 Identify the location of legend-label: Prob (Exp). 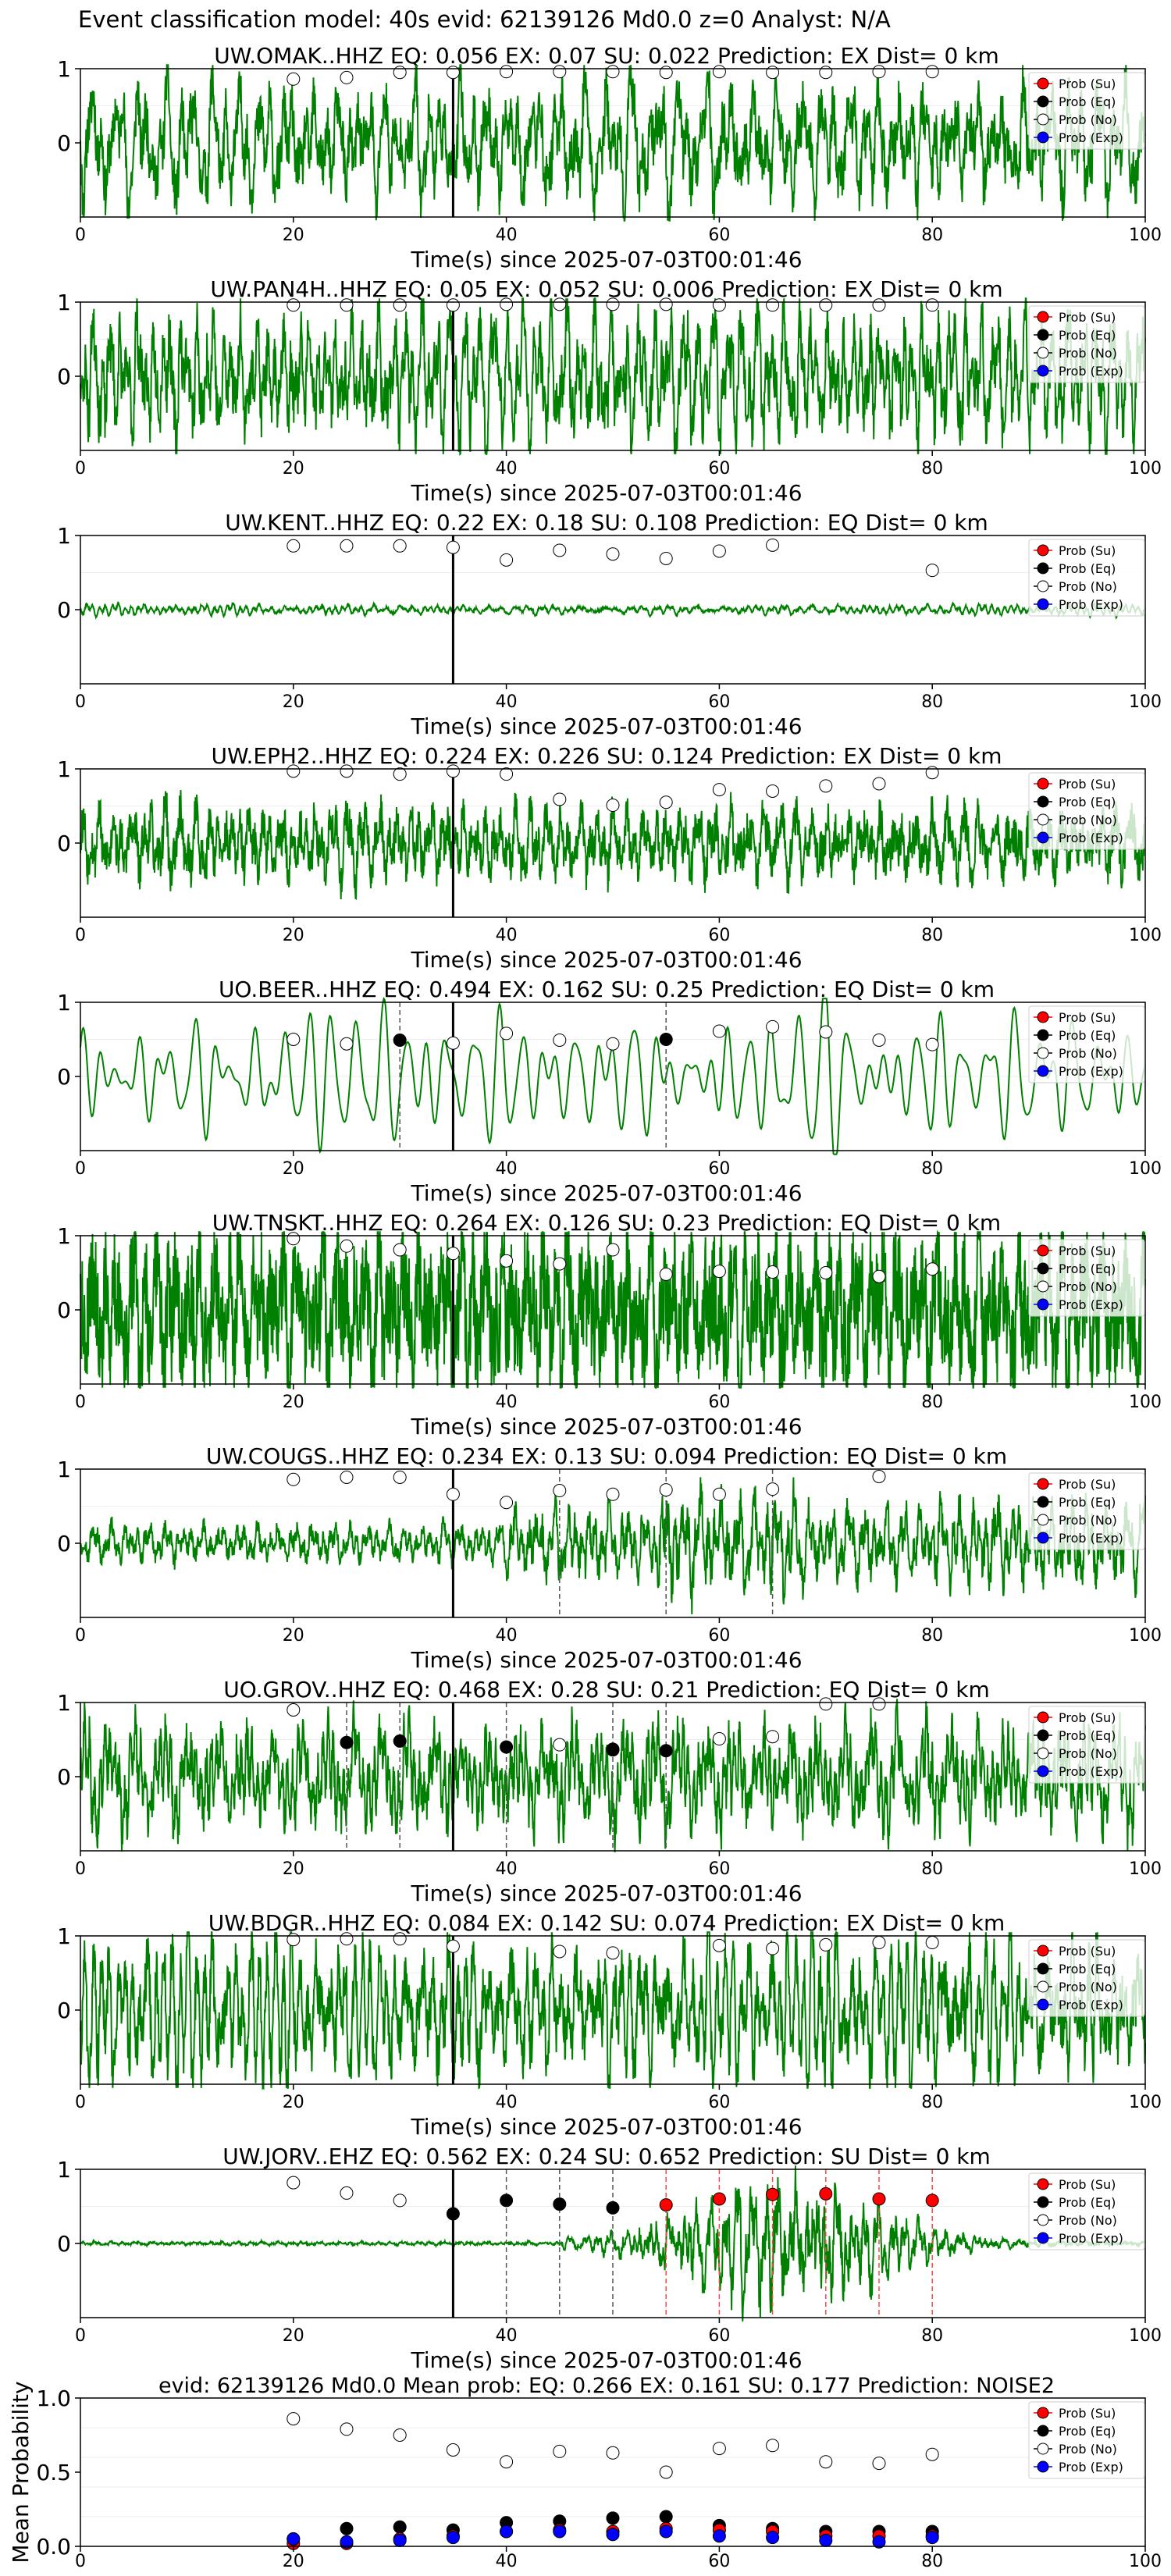
(1091, 1304).